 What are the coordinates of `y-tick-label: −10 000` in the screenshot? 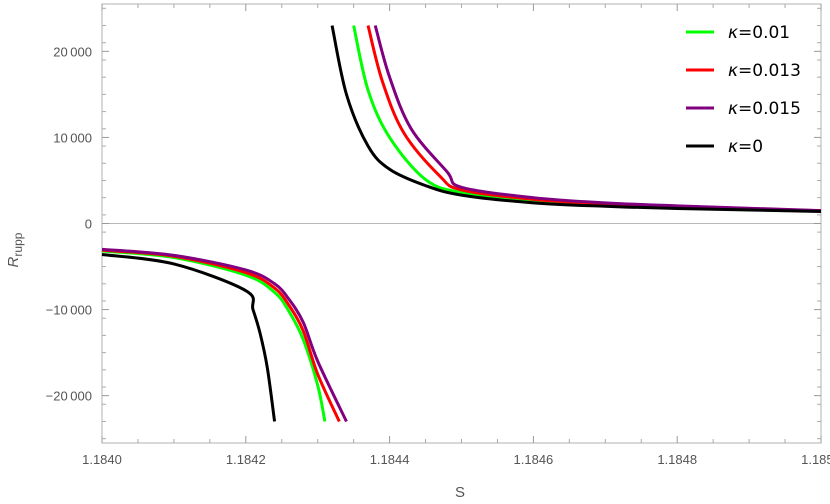 It's located at (69, 310).